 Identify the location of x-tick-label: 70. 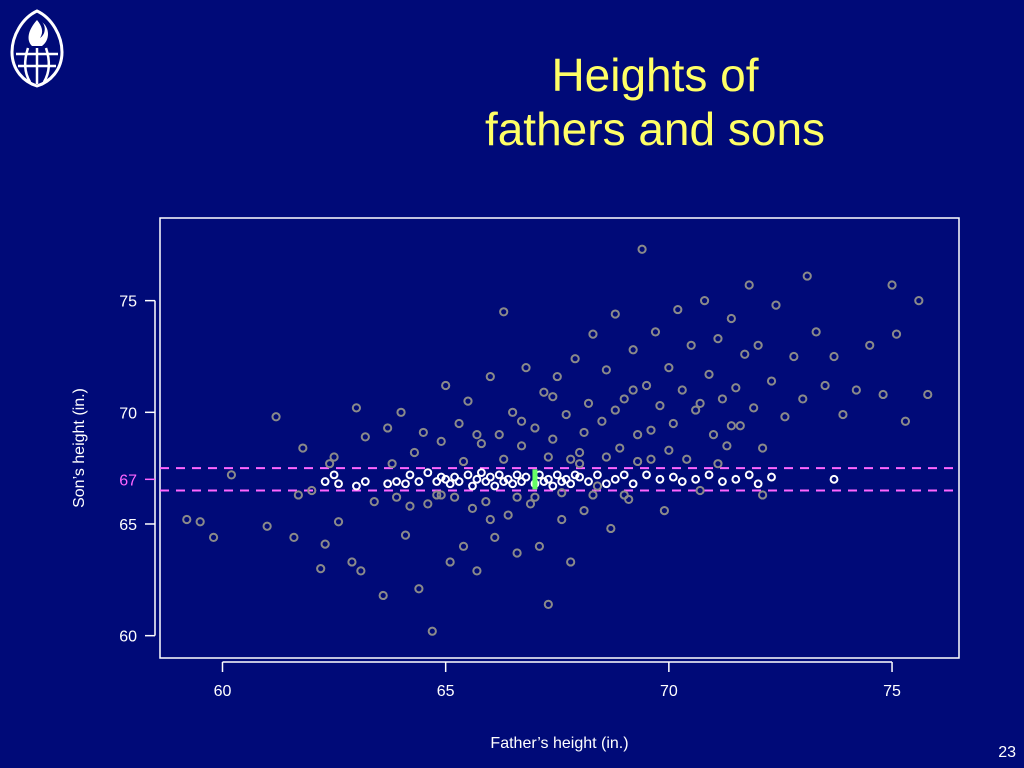
(669, 691).